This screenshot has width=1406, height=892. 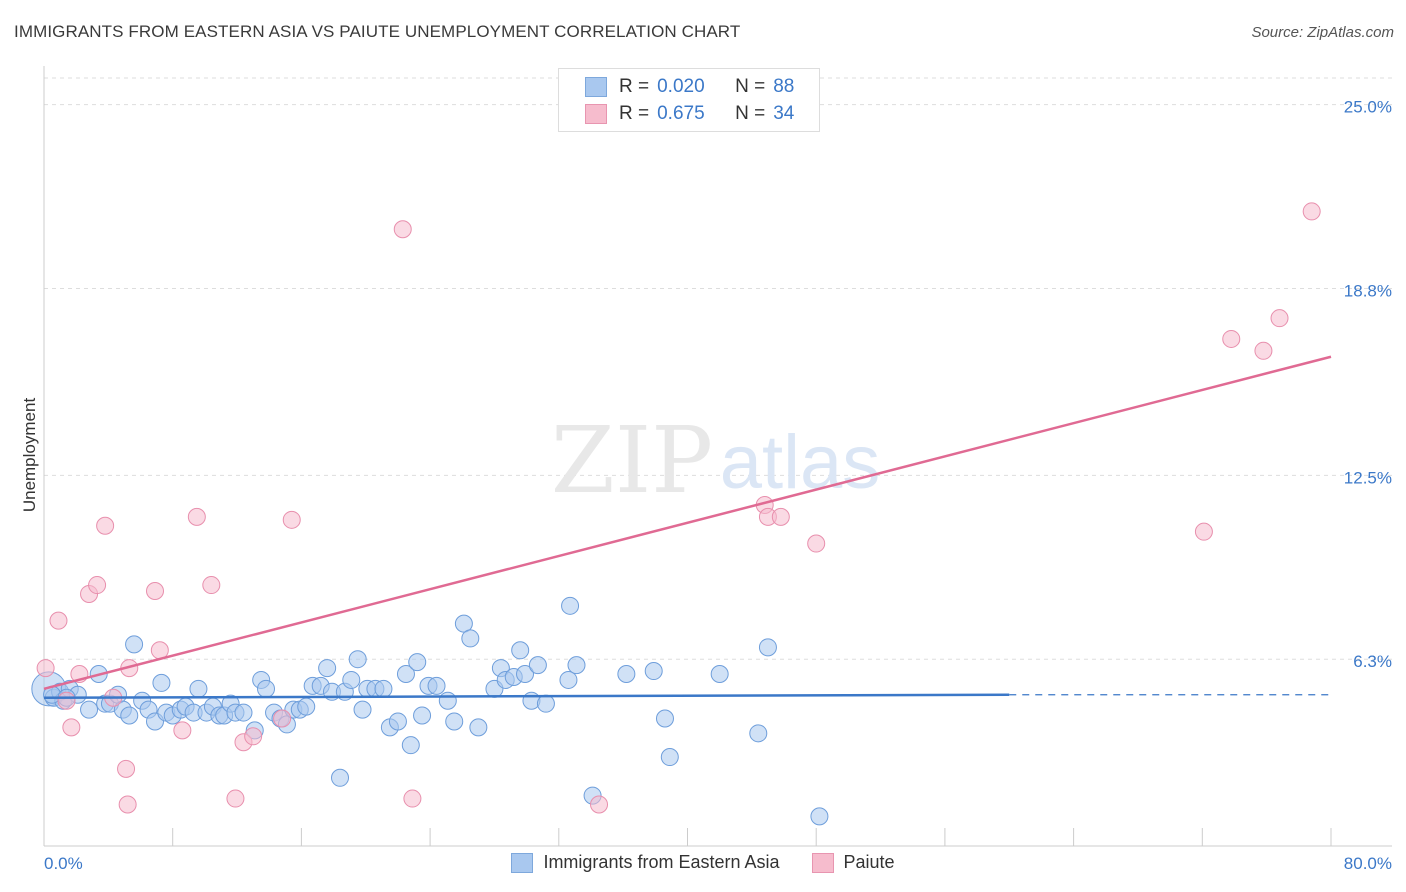 What do you see at coordinates (784, 86) in the screenshot?
I see `legend-n-value: 88` at bounding box center [784, 86].